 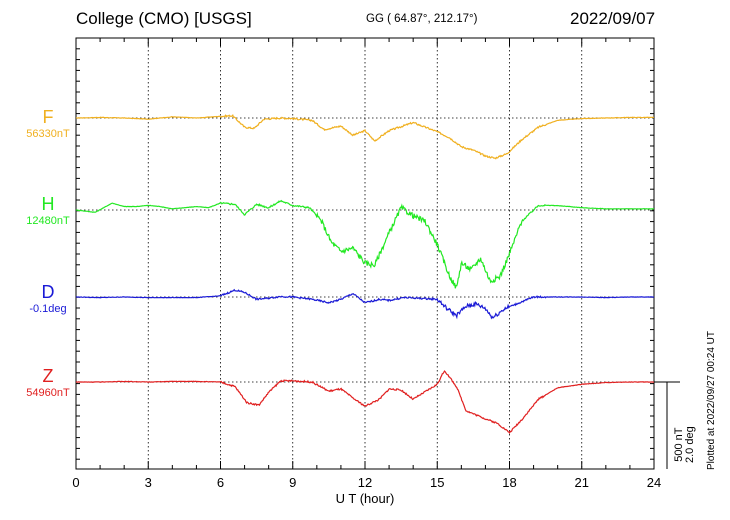 I want to click on x-tick-label: 6, so click(x=220, y=482).